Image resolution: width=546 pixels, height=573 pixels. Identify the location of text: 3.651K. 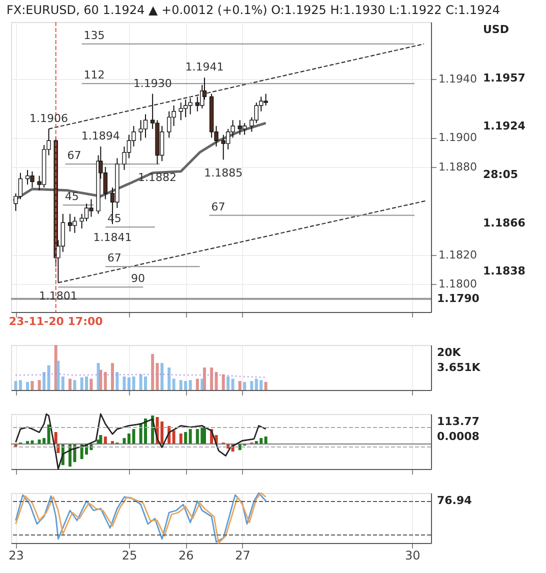
(459, 367).